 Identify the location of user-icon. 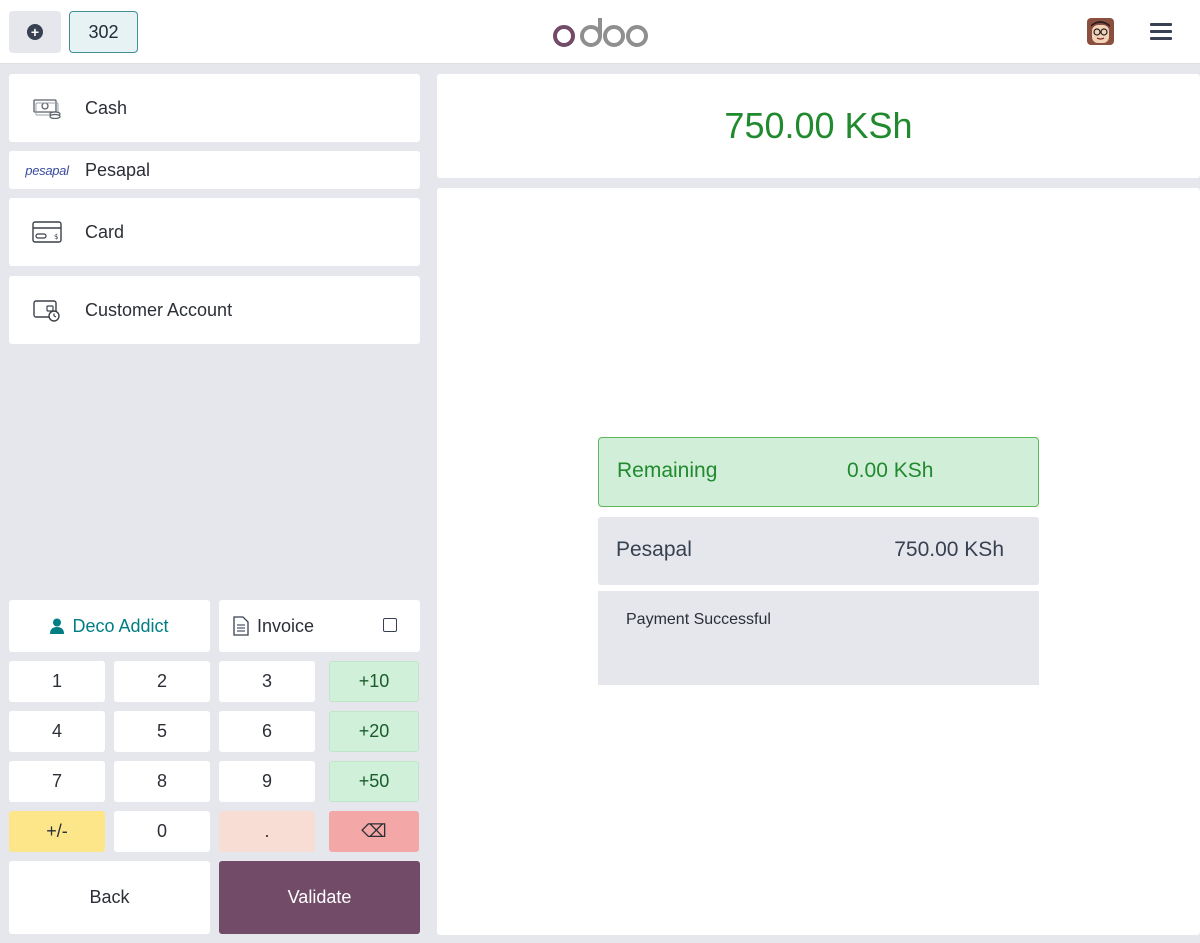
(57, 626).